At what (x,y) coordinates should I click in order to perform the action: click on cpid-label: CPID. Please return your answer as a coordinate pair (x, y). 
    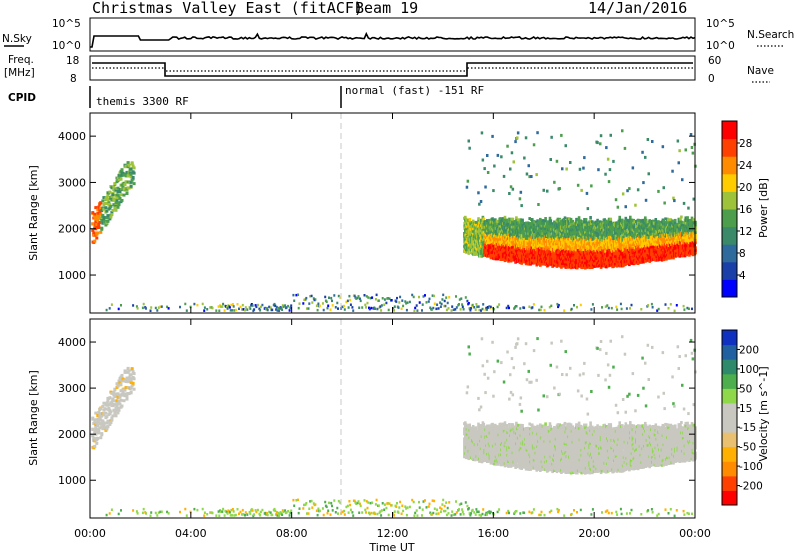
    Looking at the image, I should click on (22, 98).